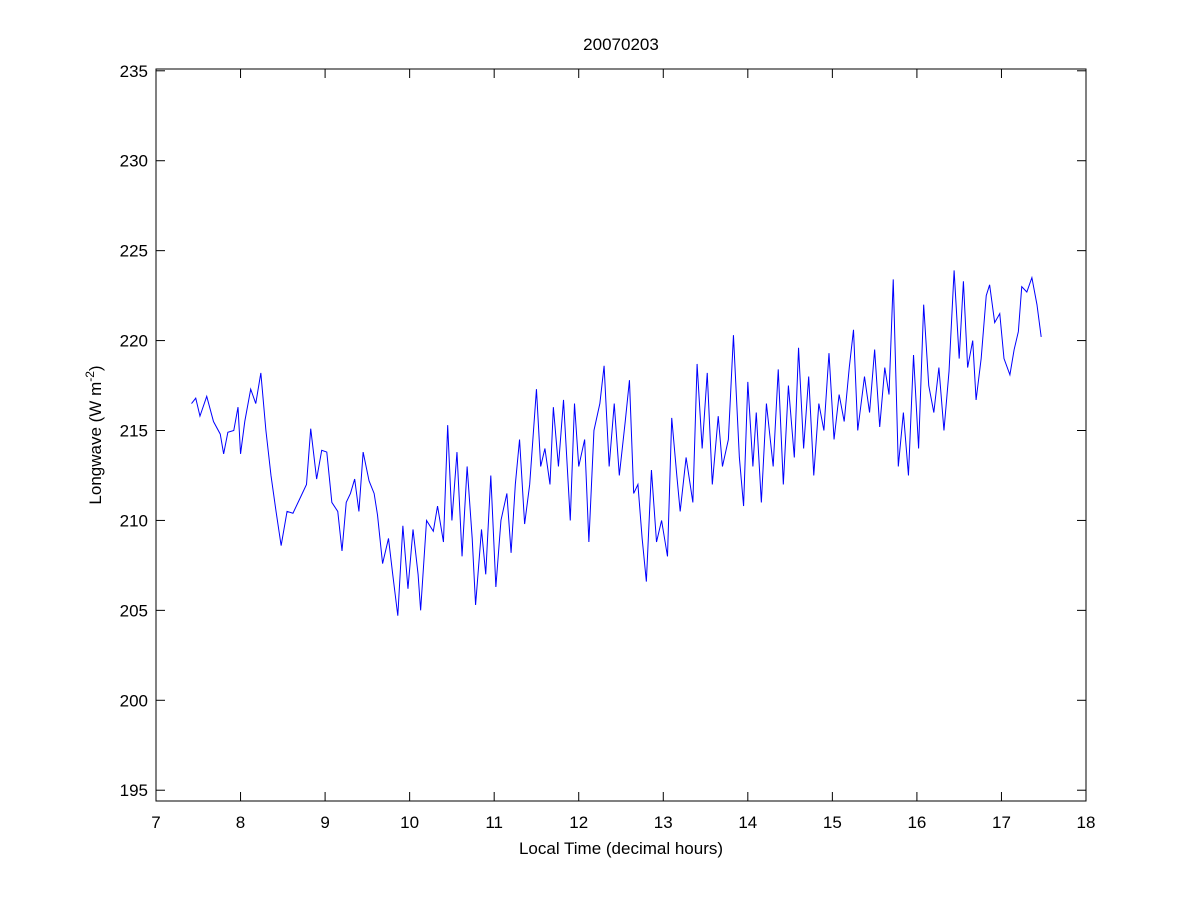 The height and width of the screenshot is (900, 1200). What do you see at coordinates (494, 822) in the screenshot?
I see `x-tick-label: 11` at bounding box center [494, 822].